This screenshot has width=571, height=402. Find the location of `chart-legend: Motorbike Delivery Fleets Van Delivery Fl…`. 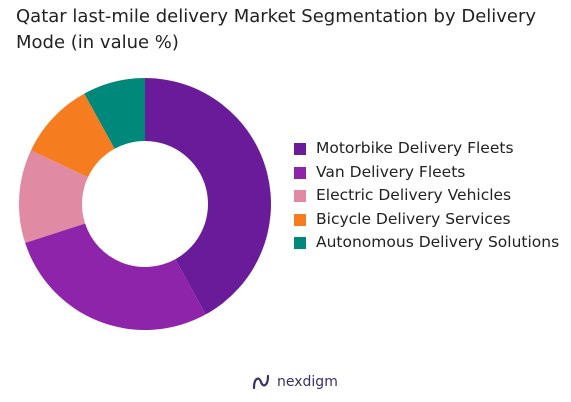

chart-legend: Motorbike Delivery Fleets Van Delivery Fl… is located at coordinates (429, 196).